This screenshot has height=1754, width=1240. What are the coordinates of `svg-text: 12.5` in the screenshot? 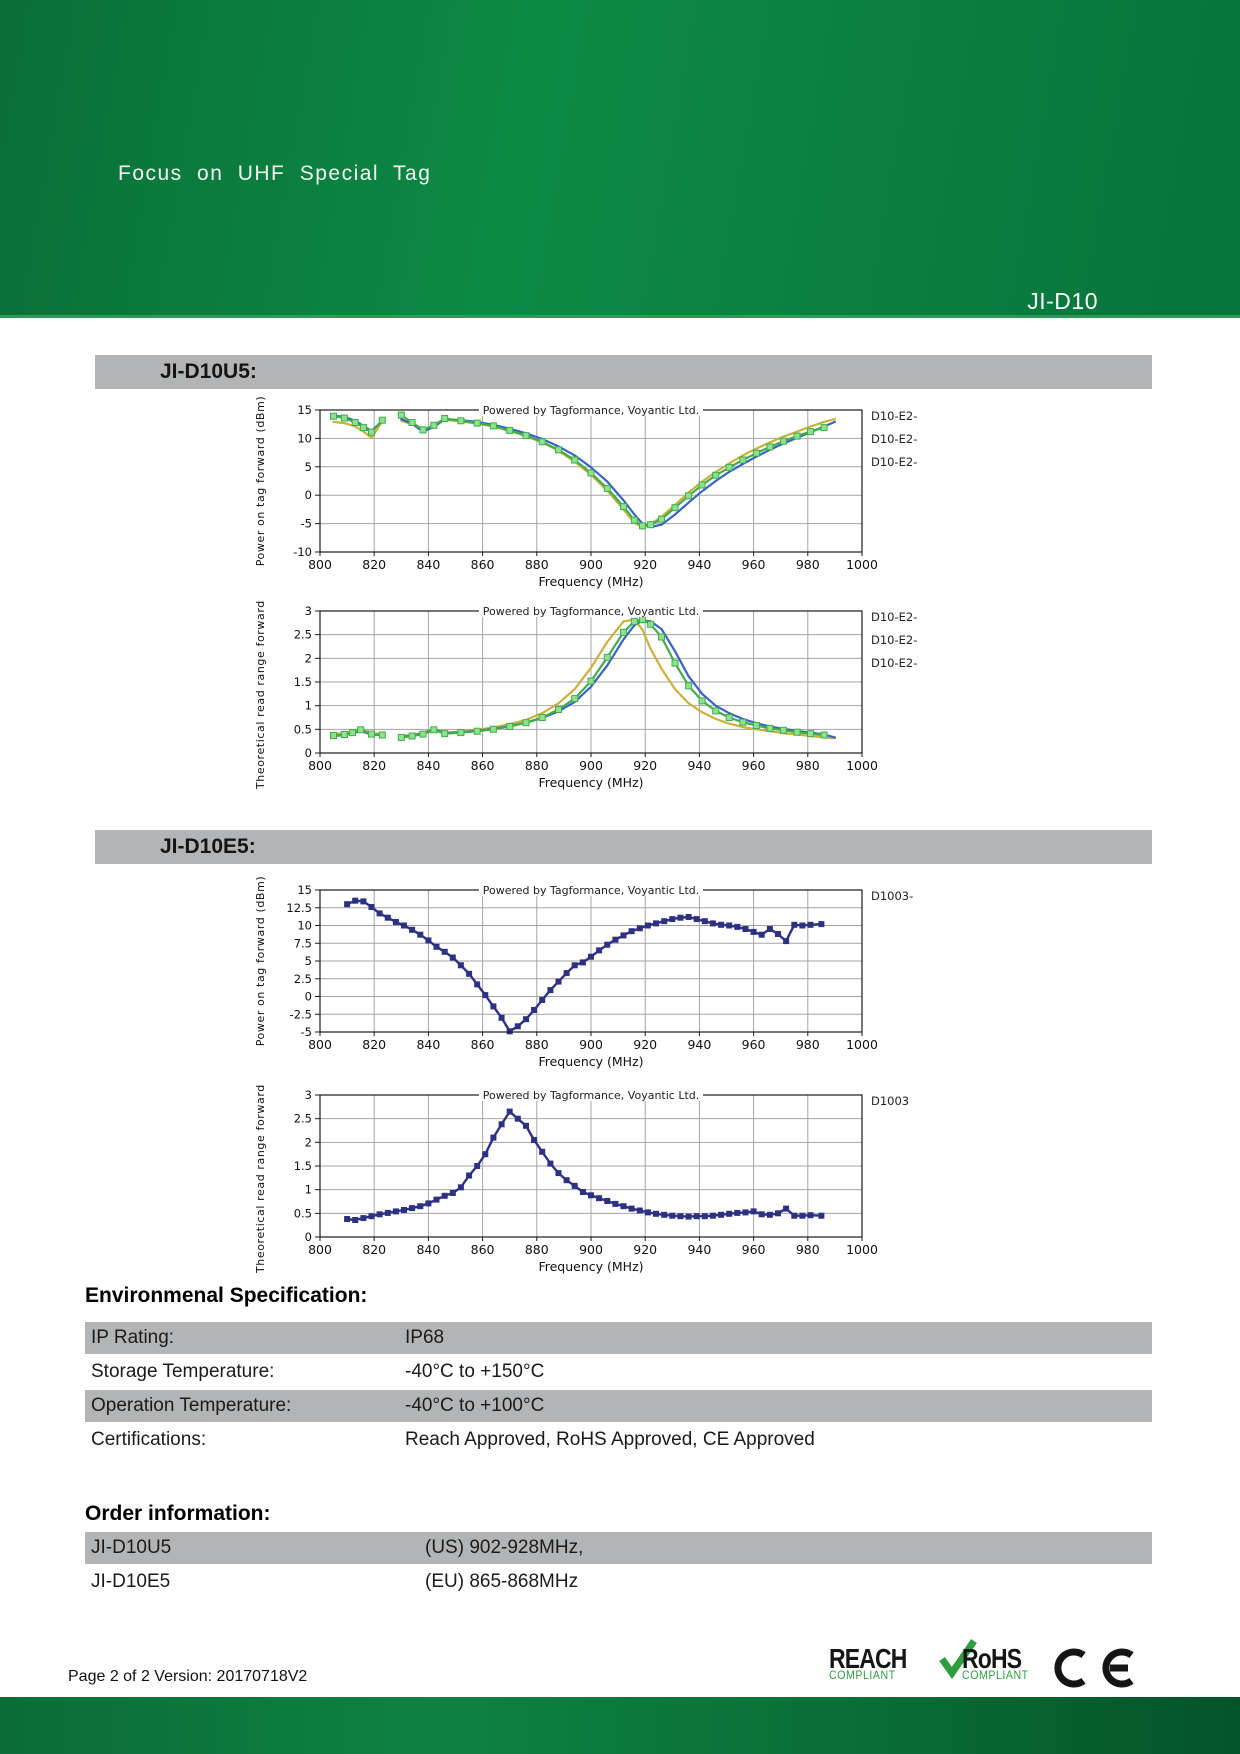 It's located at (299, 908).